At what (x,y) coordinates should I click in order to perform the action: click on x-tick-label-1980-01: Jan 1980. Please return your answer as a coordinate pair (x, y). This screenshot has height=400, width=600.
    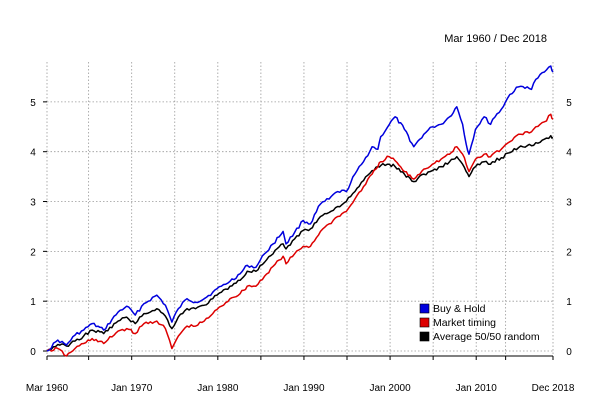
    Looking at the image, I should click on (218, 388).